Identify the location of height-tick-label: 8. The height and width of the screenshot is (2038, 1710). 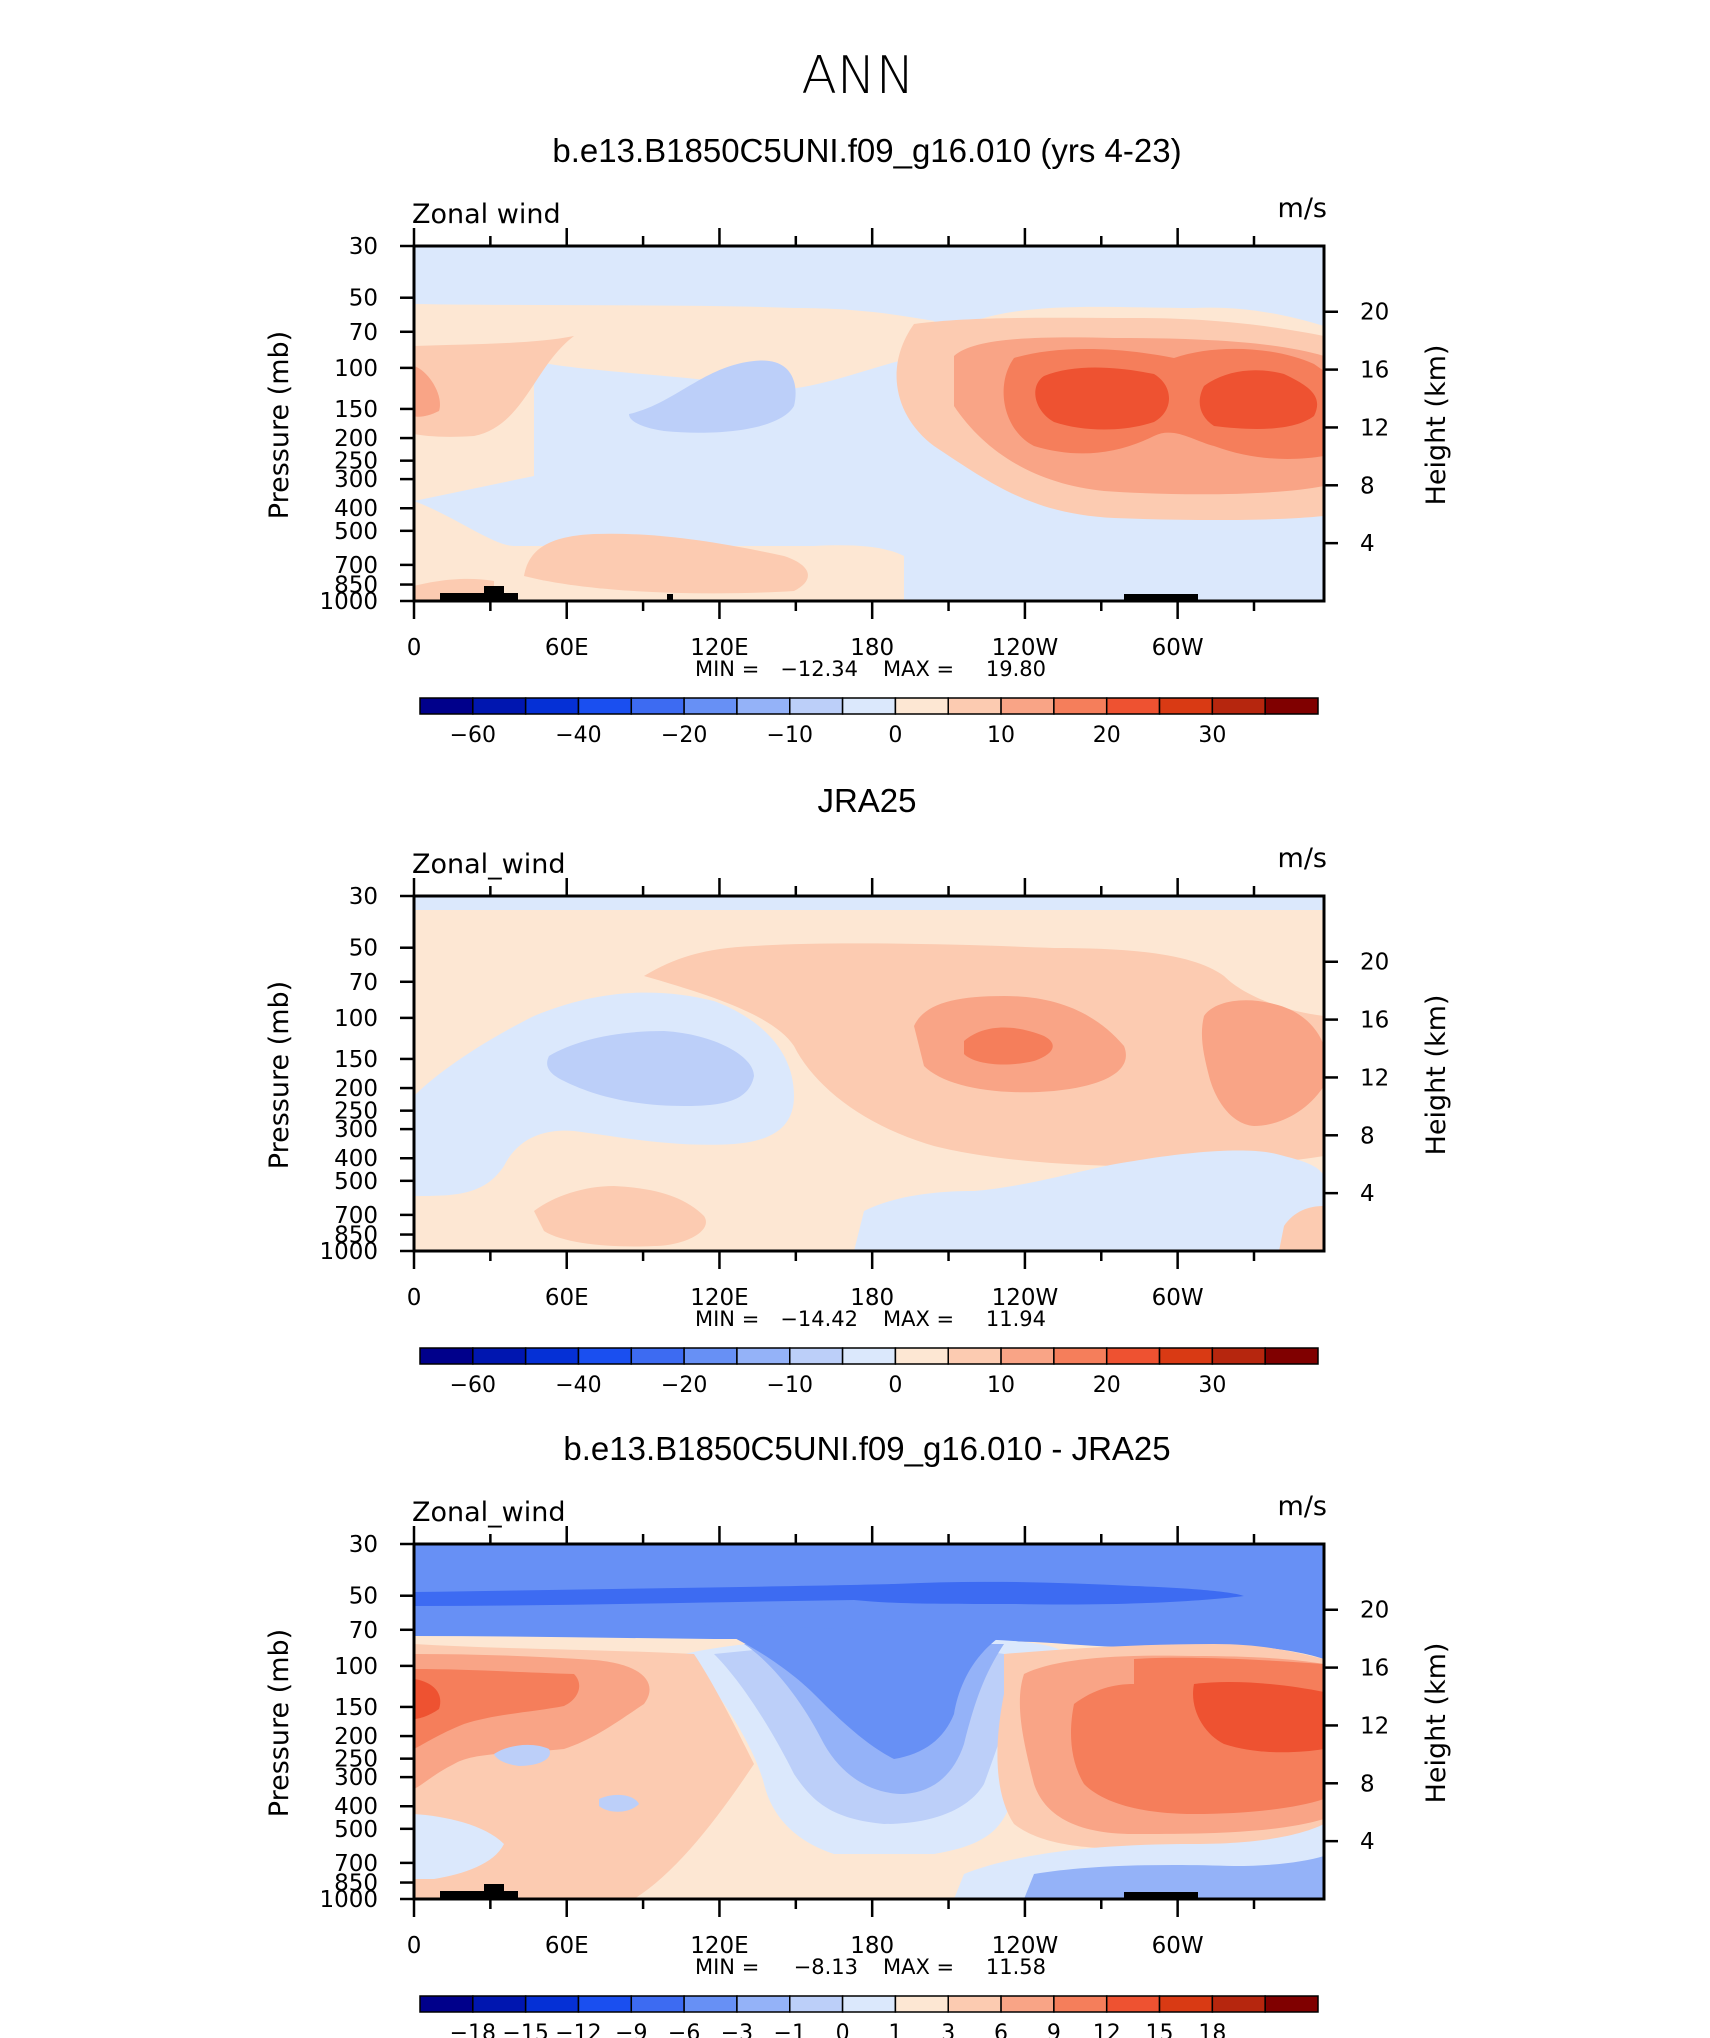
(1367, 486).